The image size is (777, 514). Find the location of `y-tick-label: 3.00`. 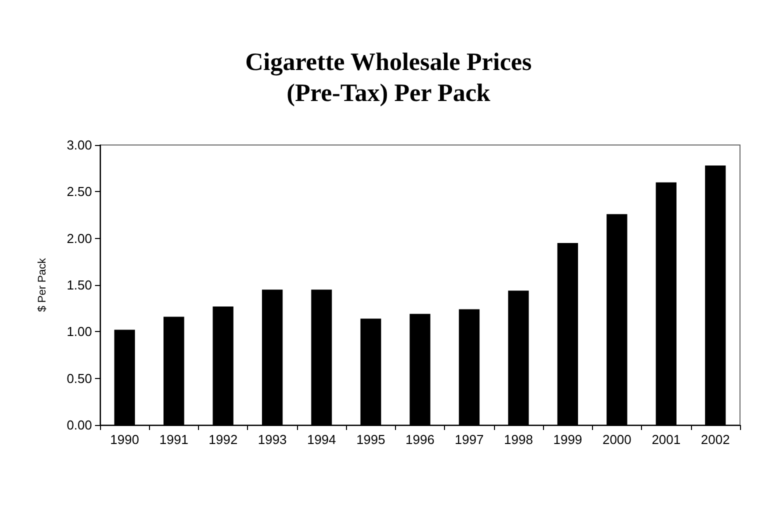

y-tick-label: 3.00 is located at coordinates (79, 145).